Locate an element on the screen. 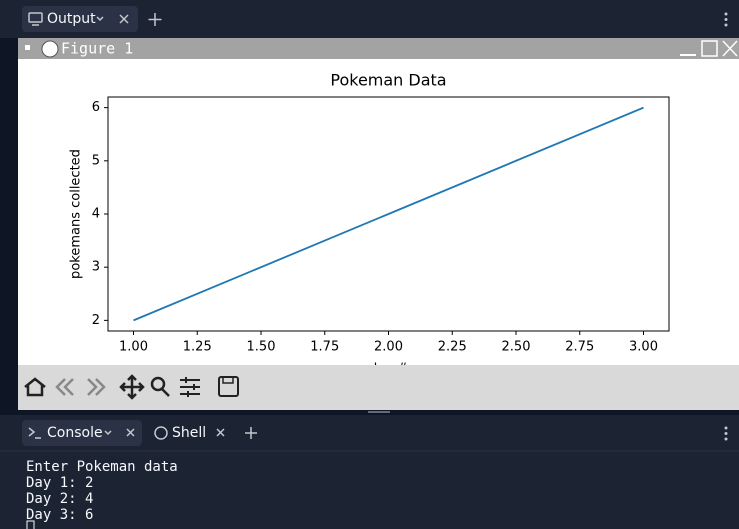 The image size is (739, 529). x-tick-label: 2.75 is located at coordinates (579, 347).